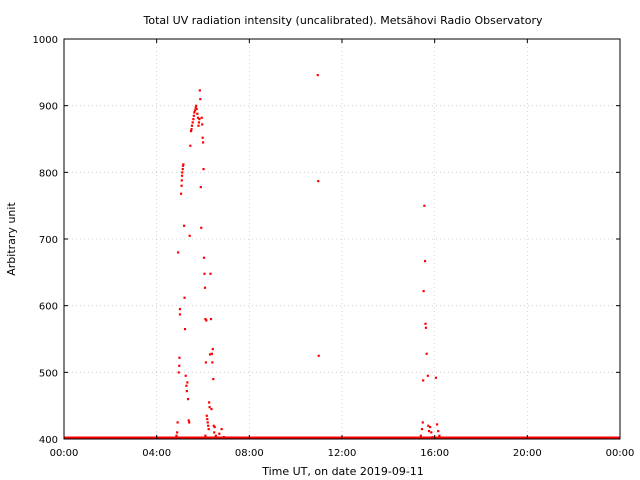 This screenshot has height=480, width=640. I want to click on y-tick-label: 700, so click(48, 240).